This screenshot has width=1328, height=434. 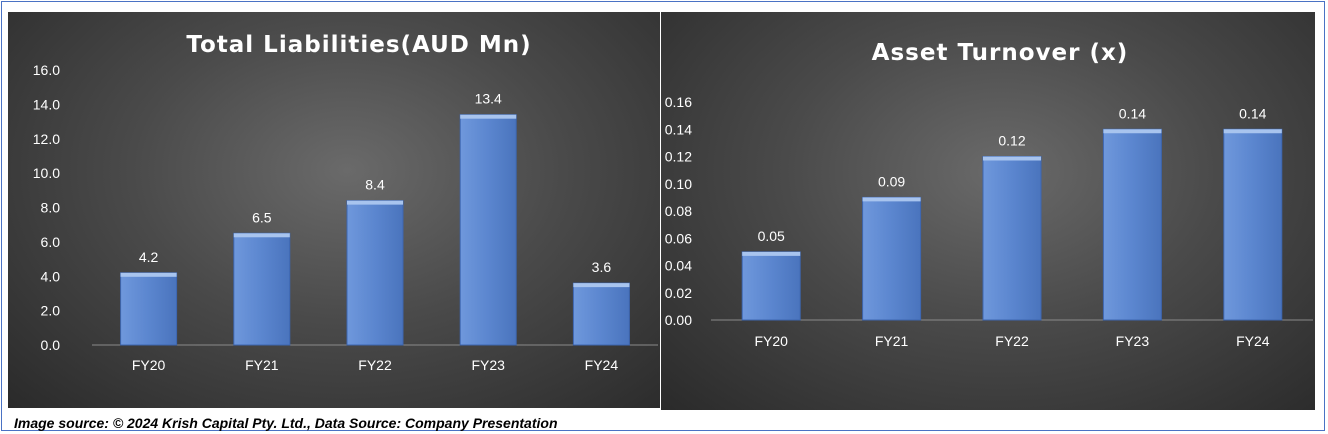 What do you see at coordinates (46, 139) in the screenshot?
I see `y-tick-label: 12.0` at bounding box center [46, 139].